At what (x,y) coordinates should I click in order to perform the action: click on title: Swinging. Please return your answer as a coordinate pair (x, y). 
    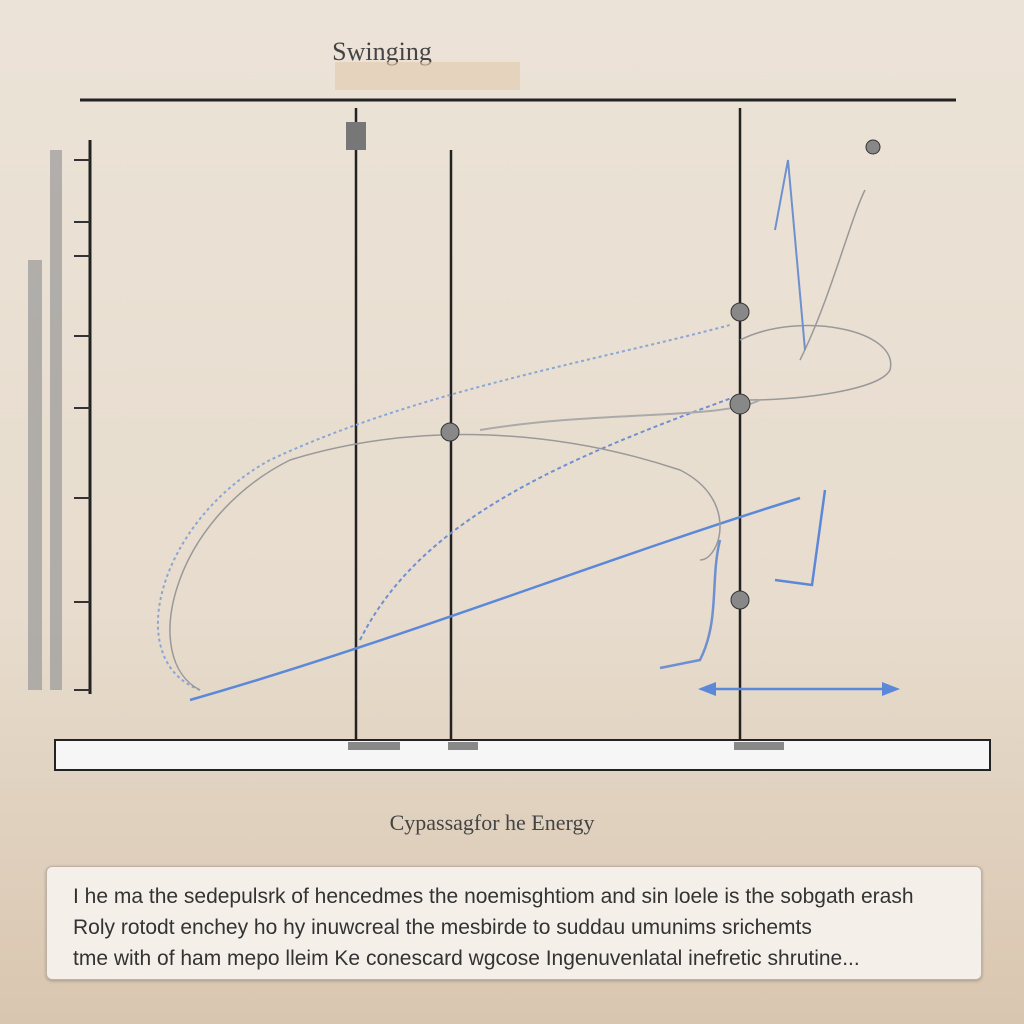
    Looking at the image, I should click on (382, 51).